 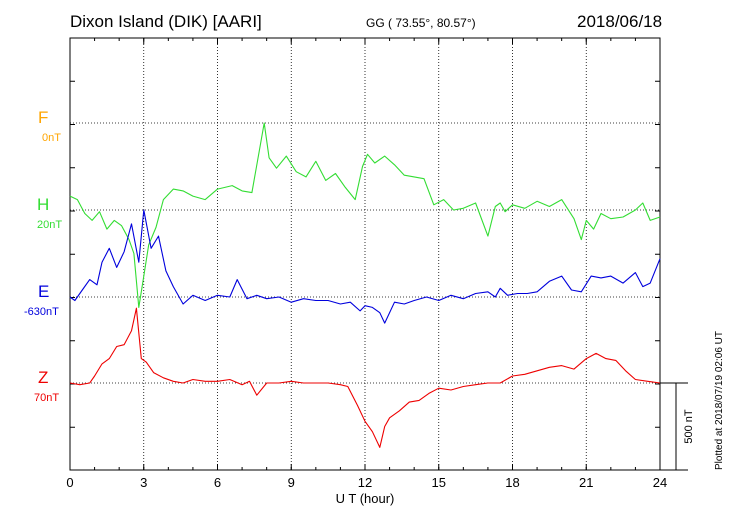 What do you see at coordinates (512, 482) in the screenshot?
I see `x-tick-label-18: 18` at bounding box center [512, 482].